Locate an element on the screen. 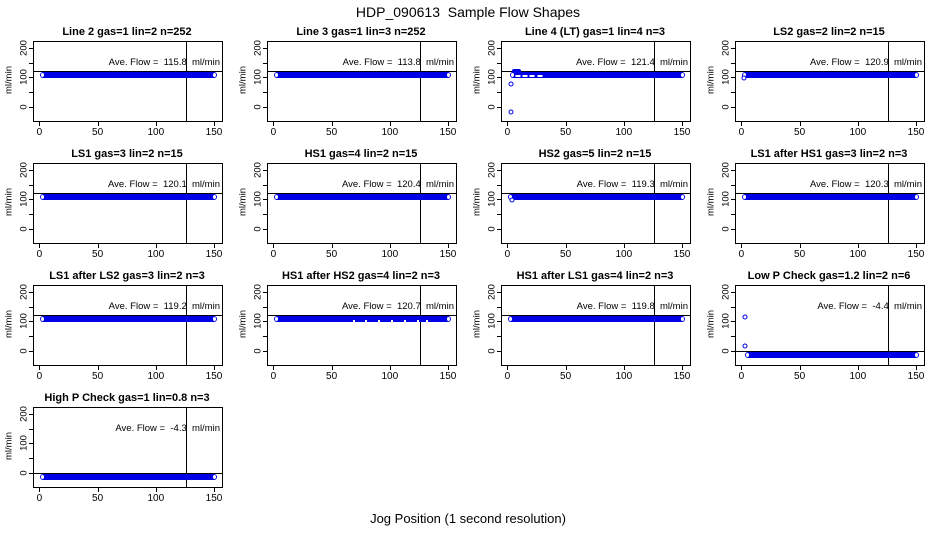 This screenshot has width=936, height=540. plot-area: Ave. Flow = 115.8 ml/min is located at coordinates (128, 81).